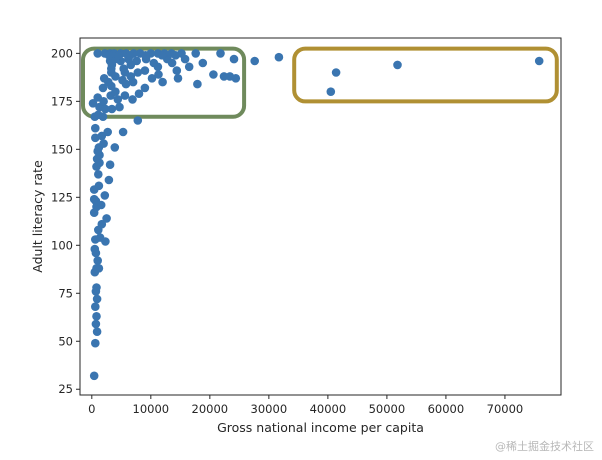 The height and width of the screenshot is (460, 602). Describe the element at coordinates (37, 216) in the screenshot. I see `y-axis-label: Adult literacy rate` at that location.